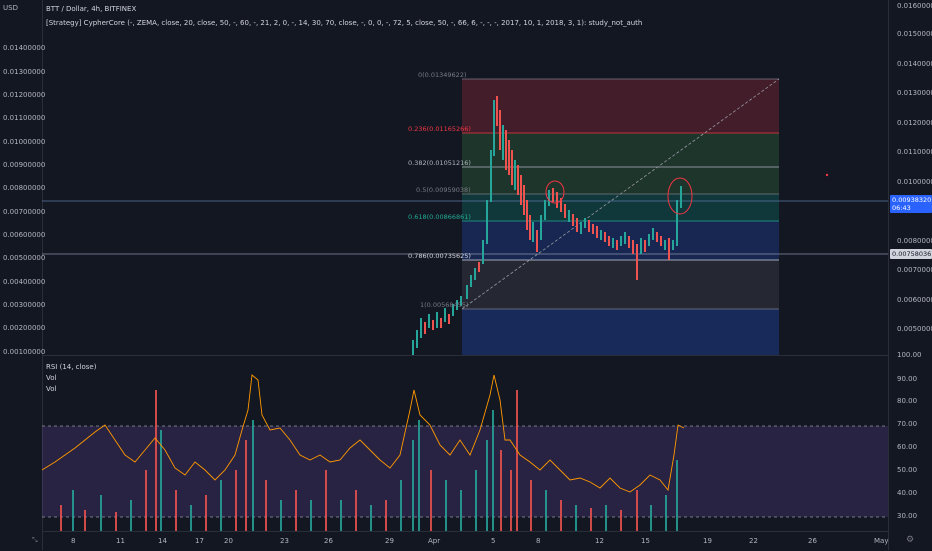  I want to click on fib-label-382: 0.382(0.01051216), so click(439, 163).